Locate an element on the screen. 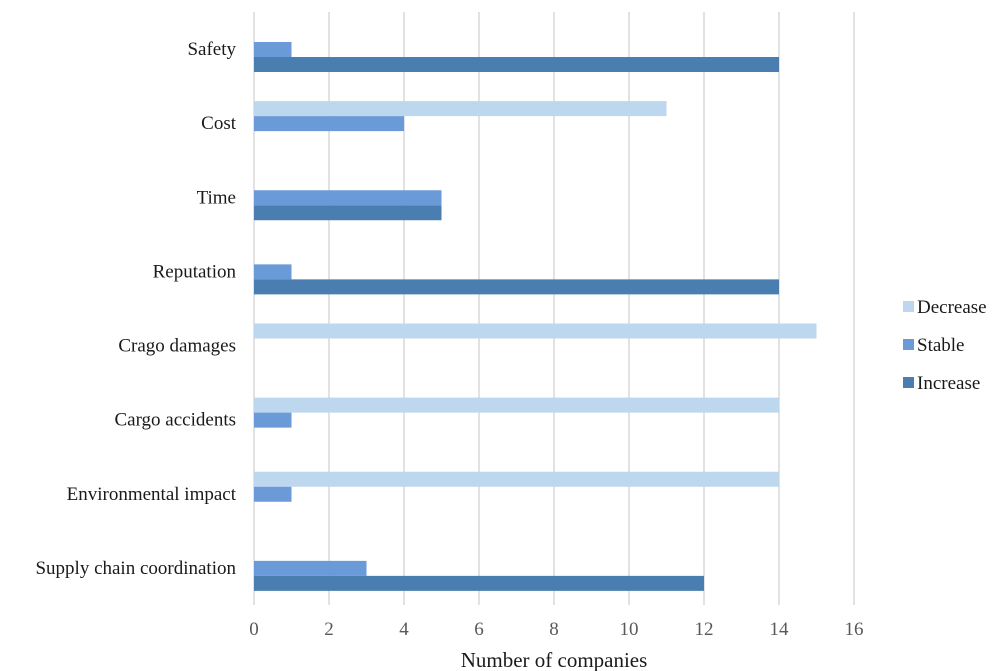 This screenshot has width=995, height=671. bar-stable-cost is located at coordinates (329, 124).